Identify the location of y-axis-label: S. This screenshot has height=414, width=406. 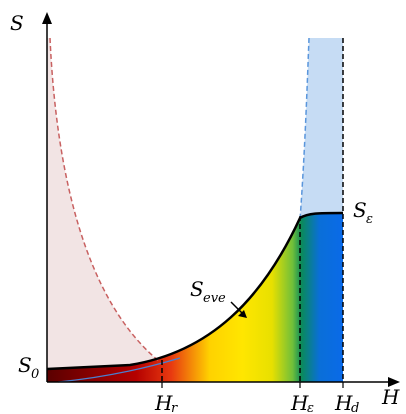
(17, 23).